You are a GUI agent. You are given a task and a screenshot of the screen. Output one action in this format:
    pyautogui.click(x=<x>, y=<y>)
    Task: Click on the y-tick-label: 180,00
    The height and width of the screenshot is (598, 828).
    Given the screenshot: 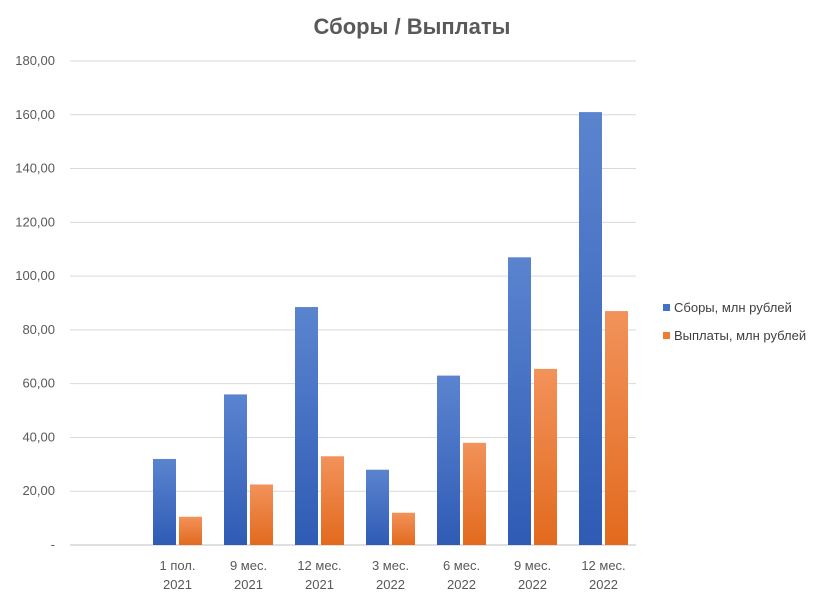 What is the action you would take?
    pyautogui.click(x=35, y=60)
    